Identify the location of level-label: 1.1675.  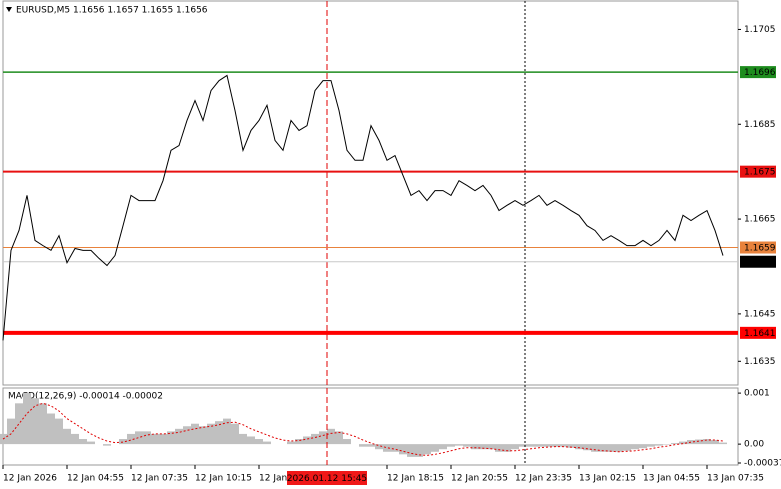
(760, 173).